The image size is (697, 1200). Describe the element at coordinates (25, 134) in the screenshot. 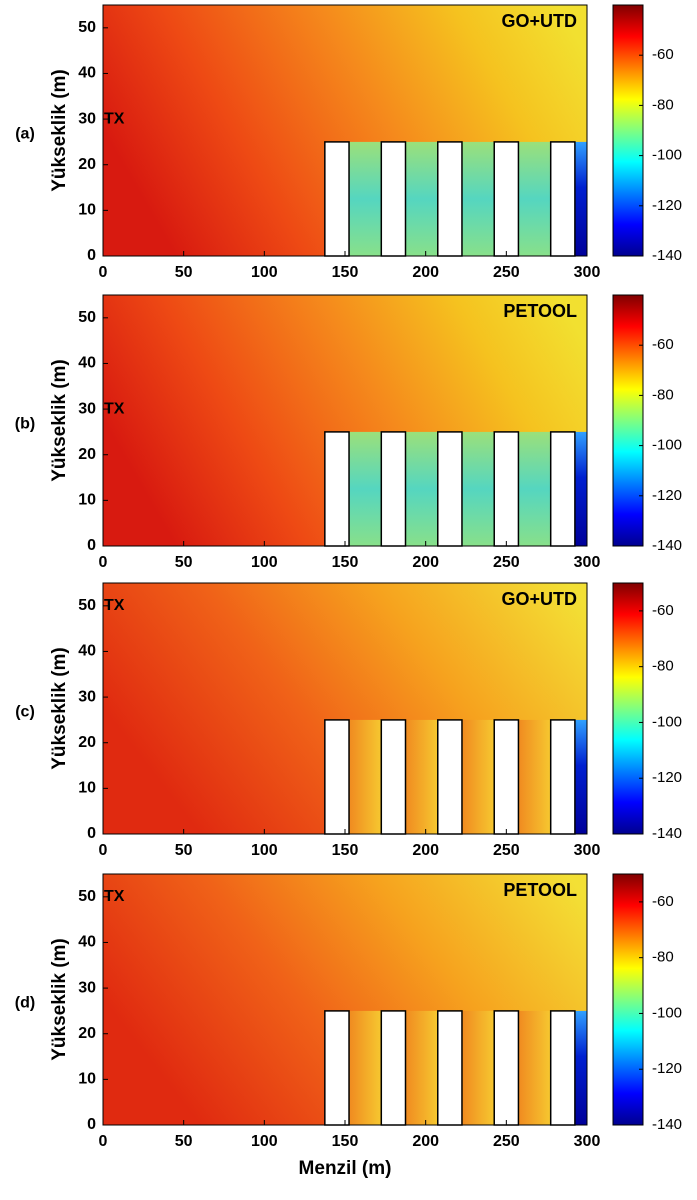

I see `panel-label: (a)` at that location.